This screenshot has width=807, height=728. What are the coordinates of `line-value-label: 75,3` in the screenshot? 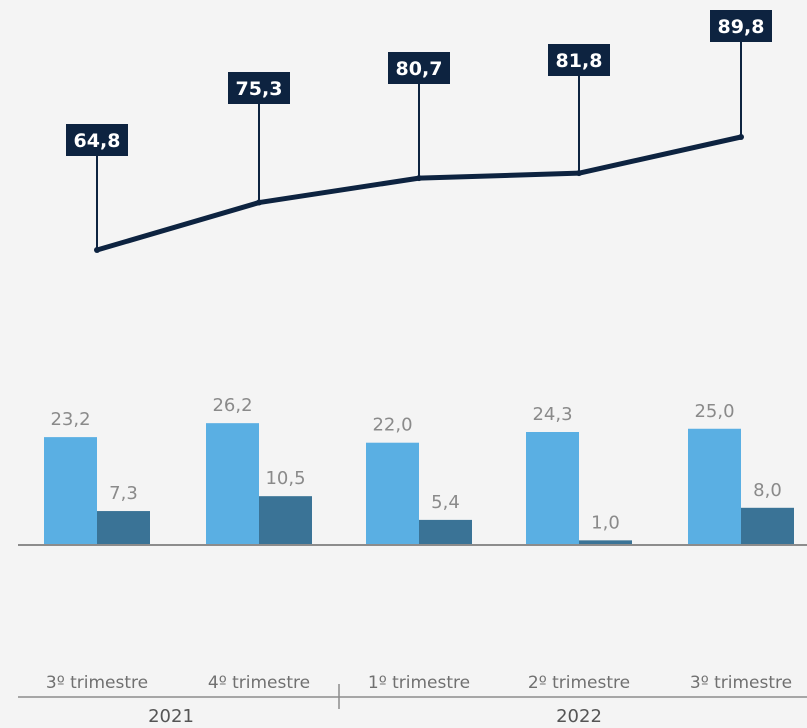 It's located at (259, 89).